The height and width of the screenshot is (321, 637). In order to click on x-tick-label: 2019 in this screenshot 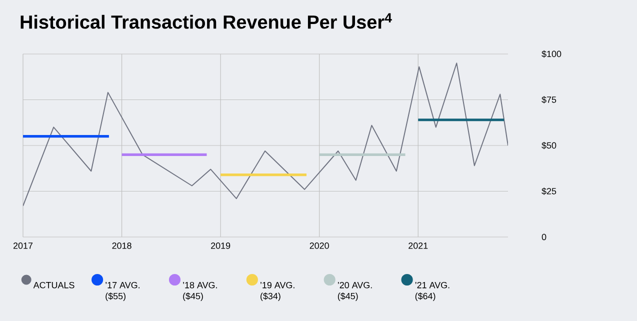, I will do `click(220, 245)`.